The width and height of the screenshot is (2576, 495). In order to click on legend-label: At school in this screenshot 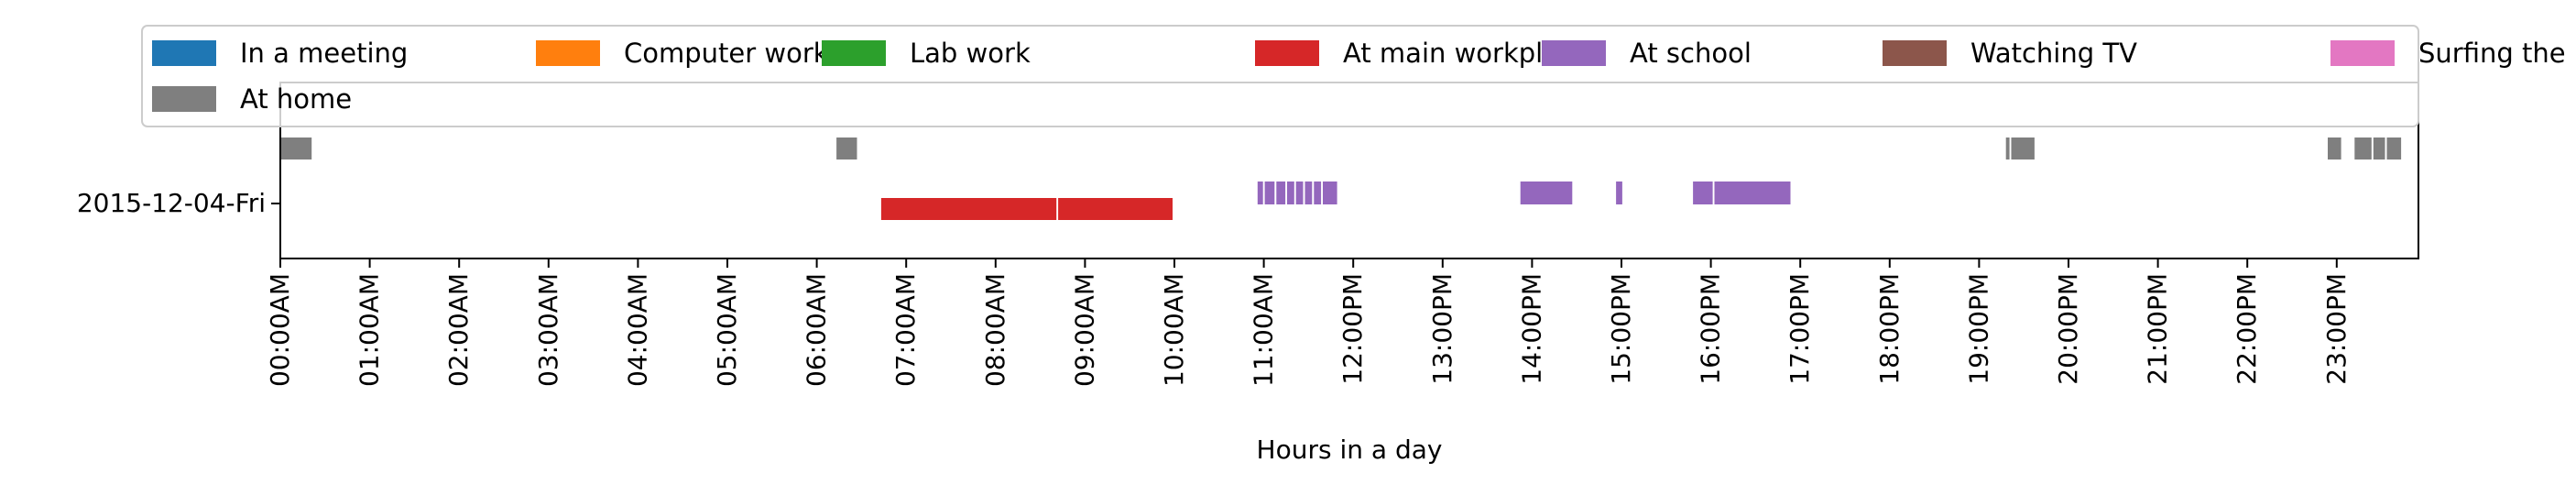, I will do `click(1691, 53)`.